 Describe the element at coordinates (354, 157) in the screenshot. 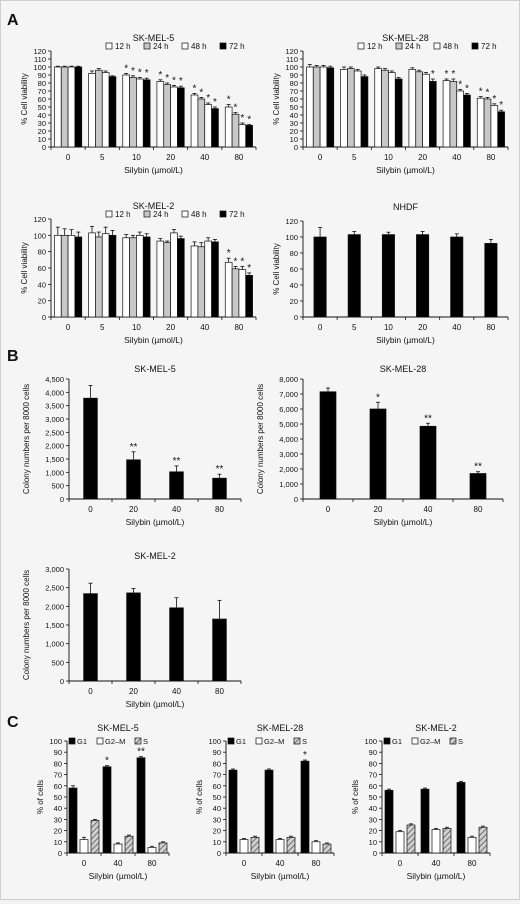

I see `x-tick-label: 5` at that location.